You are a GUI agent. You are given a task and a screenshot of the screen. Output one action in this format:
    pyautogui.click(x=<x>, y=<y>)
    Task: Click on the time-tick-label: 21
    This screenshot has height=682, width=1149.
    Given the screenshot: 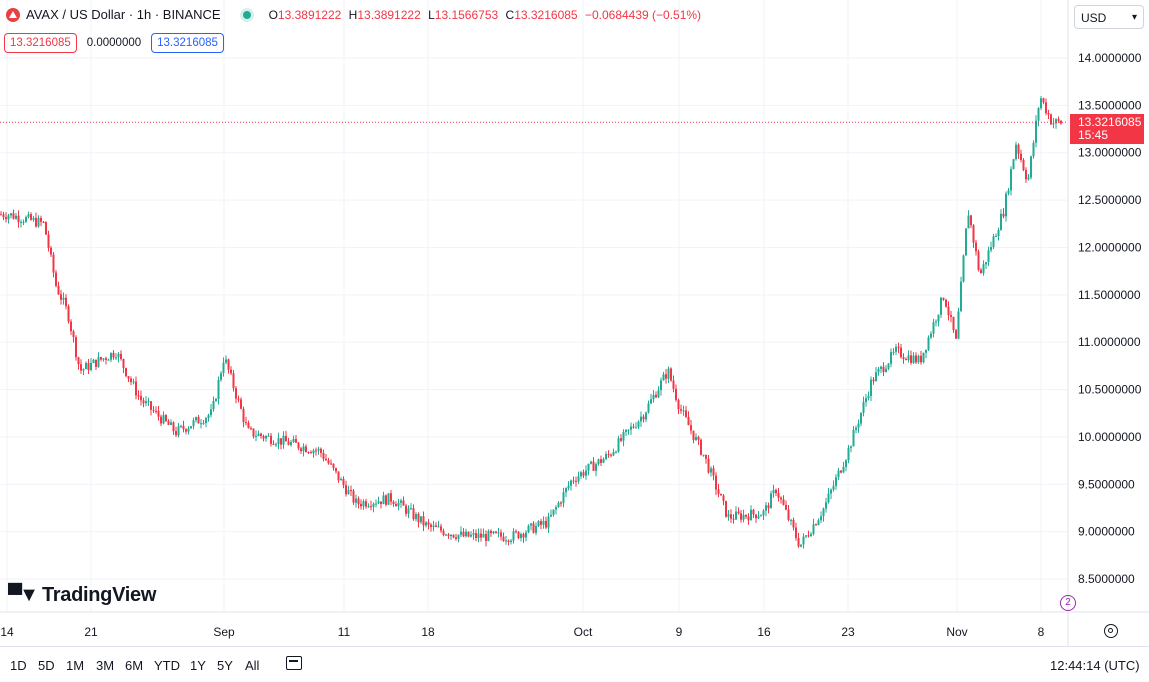 What is the action you would take?
    pyautogui.click(x=91, y=632)
    